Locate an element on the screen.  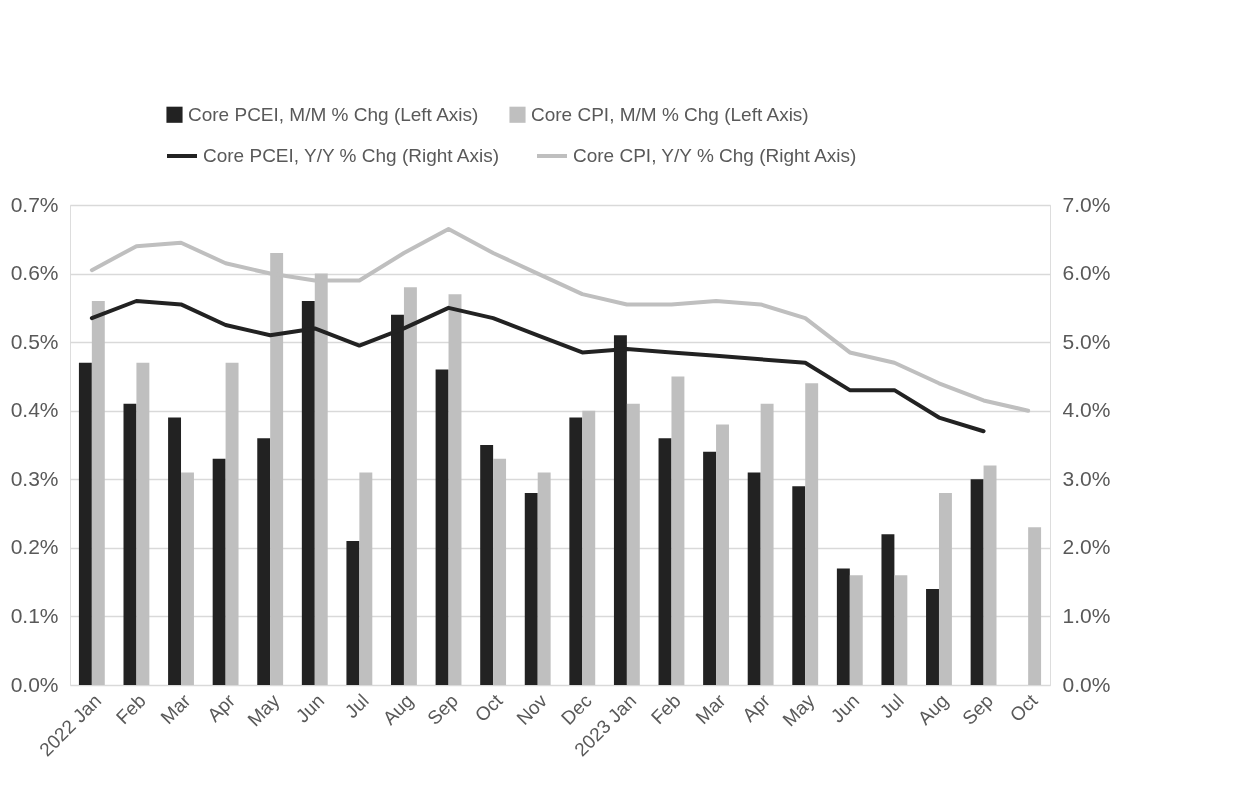
y-tick-label: 0.5% is located at coordinates (34, 341).